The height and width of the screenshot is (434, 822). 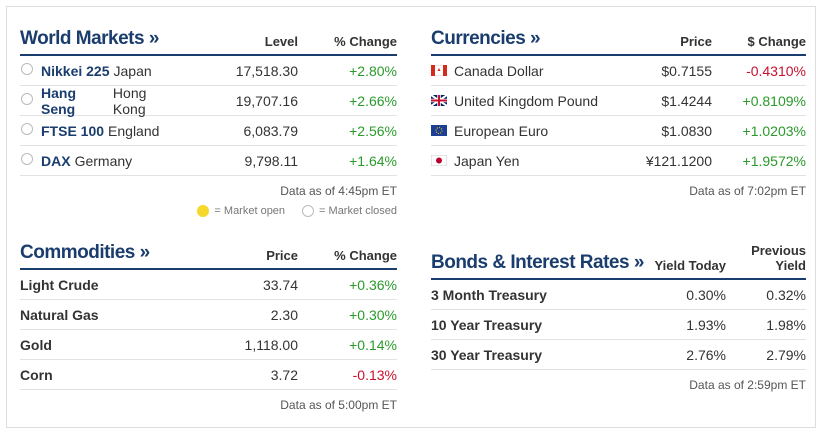 I want to click on row-label: 10 Year Treasury, so click(x=487, y=324).